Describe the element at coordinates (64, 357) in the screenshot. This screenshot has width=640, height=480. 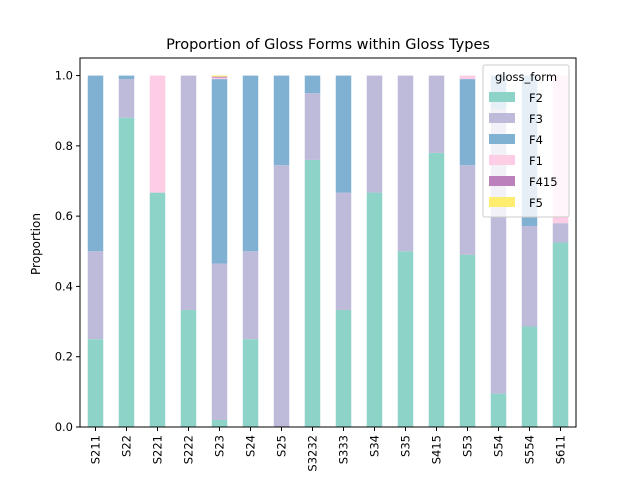
I see `y-tick-label: 0.2` at that location.